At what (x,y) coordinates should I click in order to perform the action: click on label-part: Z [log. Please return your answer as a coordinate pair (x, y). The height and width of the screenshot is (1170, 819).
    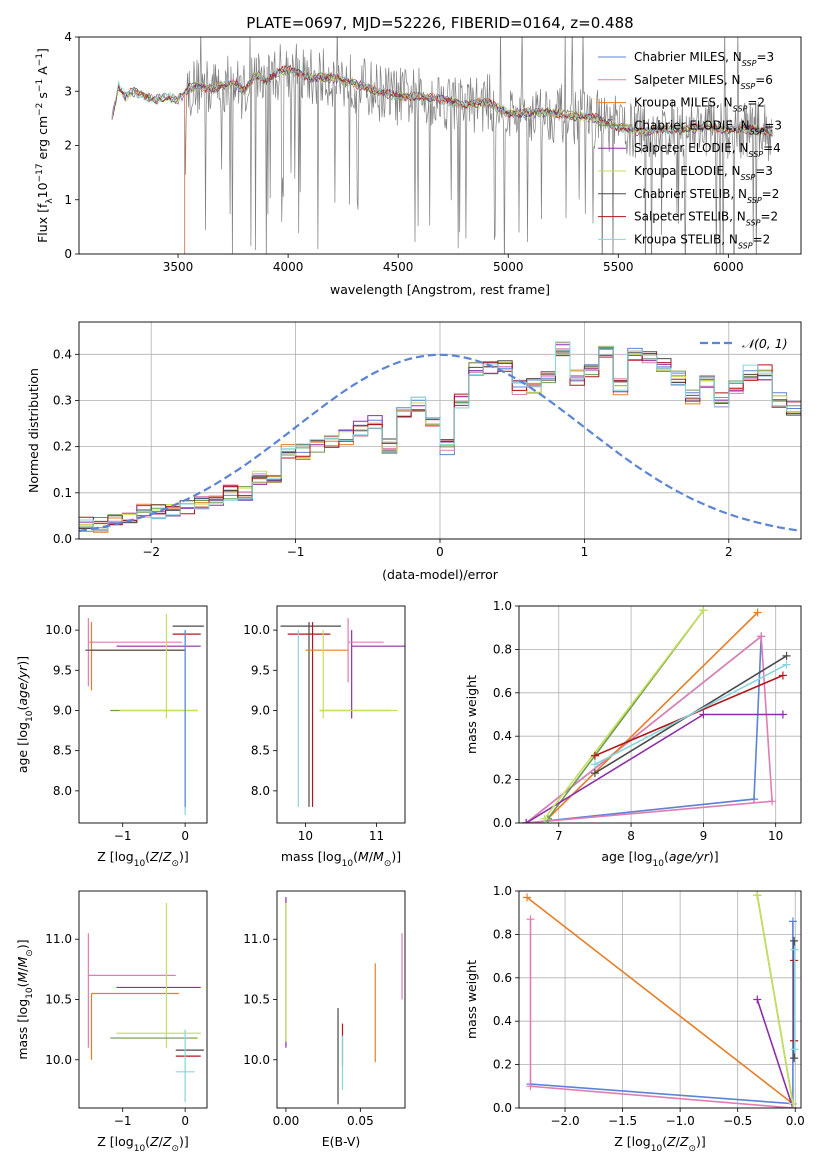
    Looking at the image, I should click on (115, 856).